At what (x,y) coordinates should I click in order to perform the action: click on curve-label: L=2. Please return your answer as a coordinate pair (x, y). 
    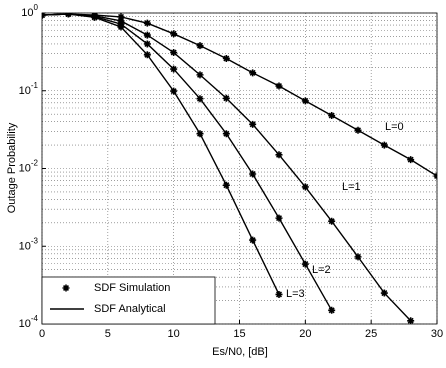
    Looking at the image, I should click on (321, 270).